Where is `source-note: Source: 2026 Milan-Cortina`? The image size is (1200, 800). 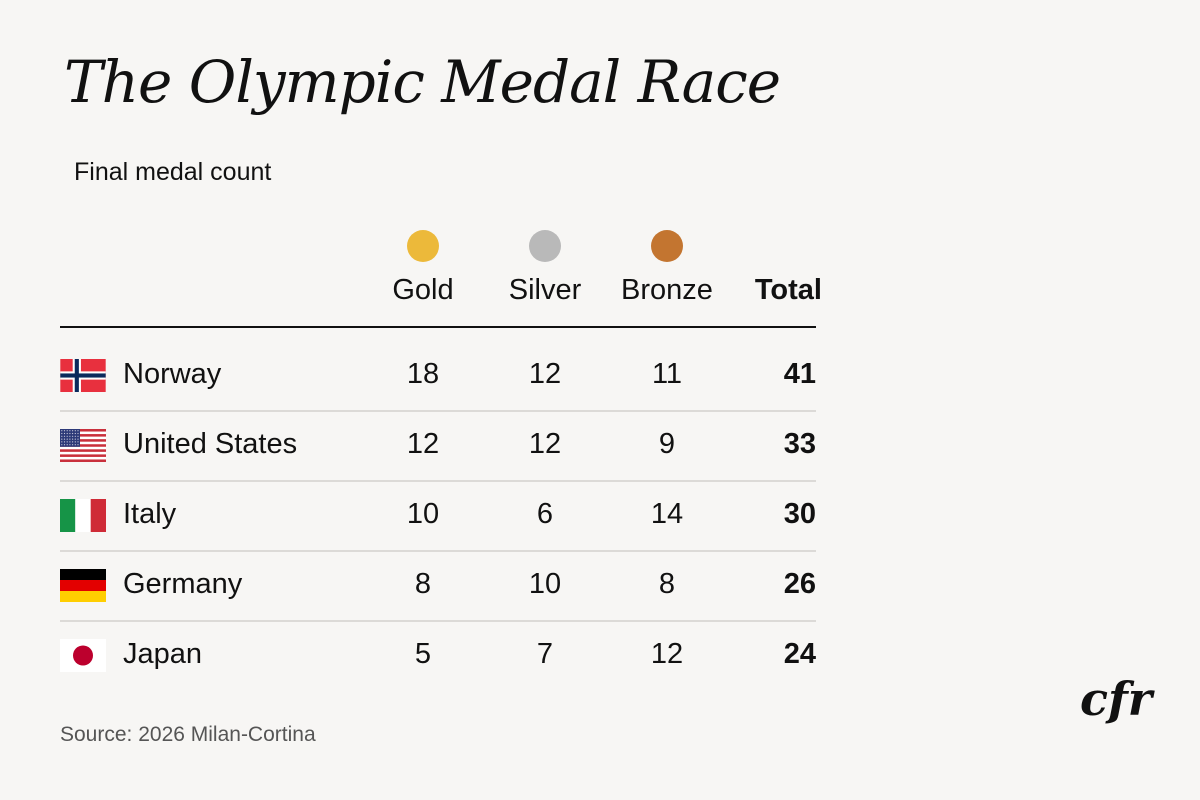
source-note: Source: 2026 Milan-Cortina is located at coordinates (188, 734).